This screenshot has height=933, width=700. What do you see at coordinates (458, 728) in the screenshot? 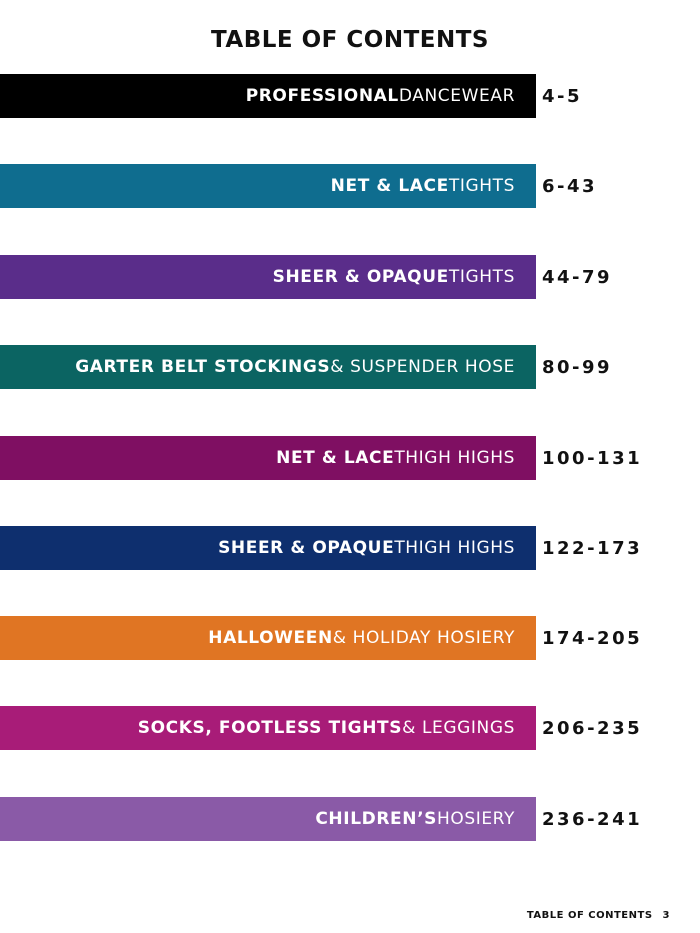
I see `section-title-light: & LEGGINGS` at bounding box center [458, 728].